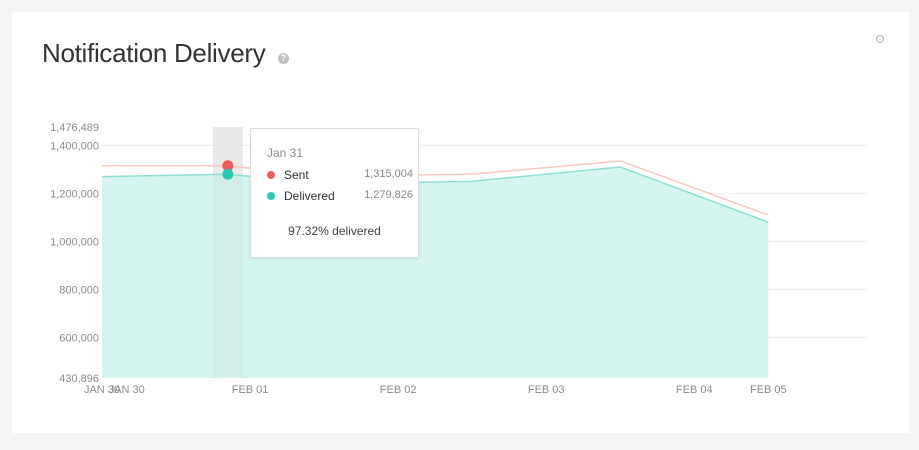 The height and width of the screenshot is (450, 919). What do you see at coordinates (271, 196) in the screenshot?
I see `delivered-dot-icon` at bounding box center [271, 196].